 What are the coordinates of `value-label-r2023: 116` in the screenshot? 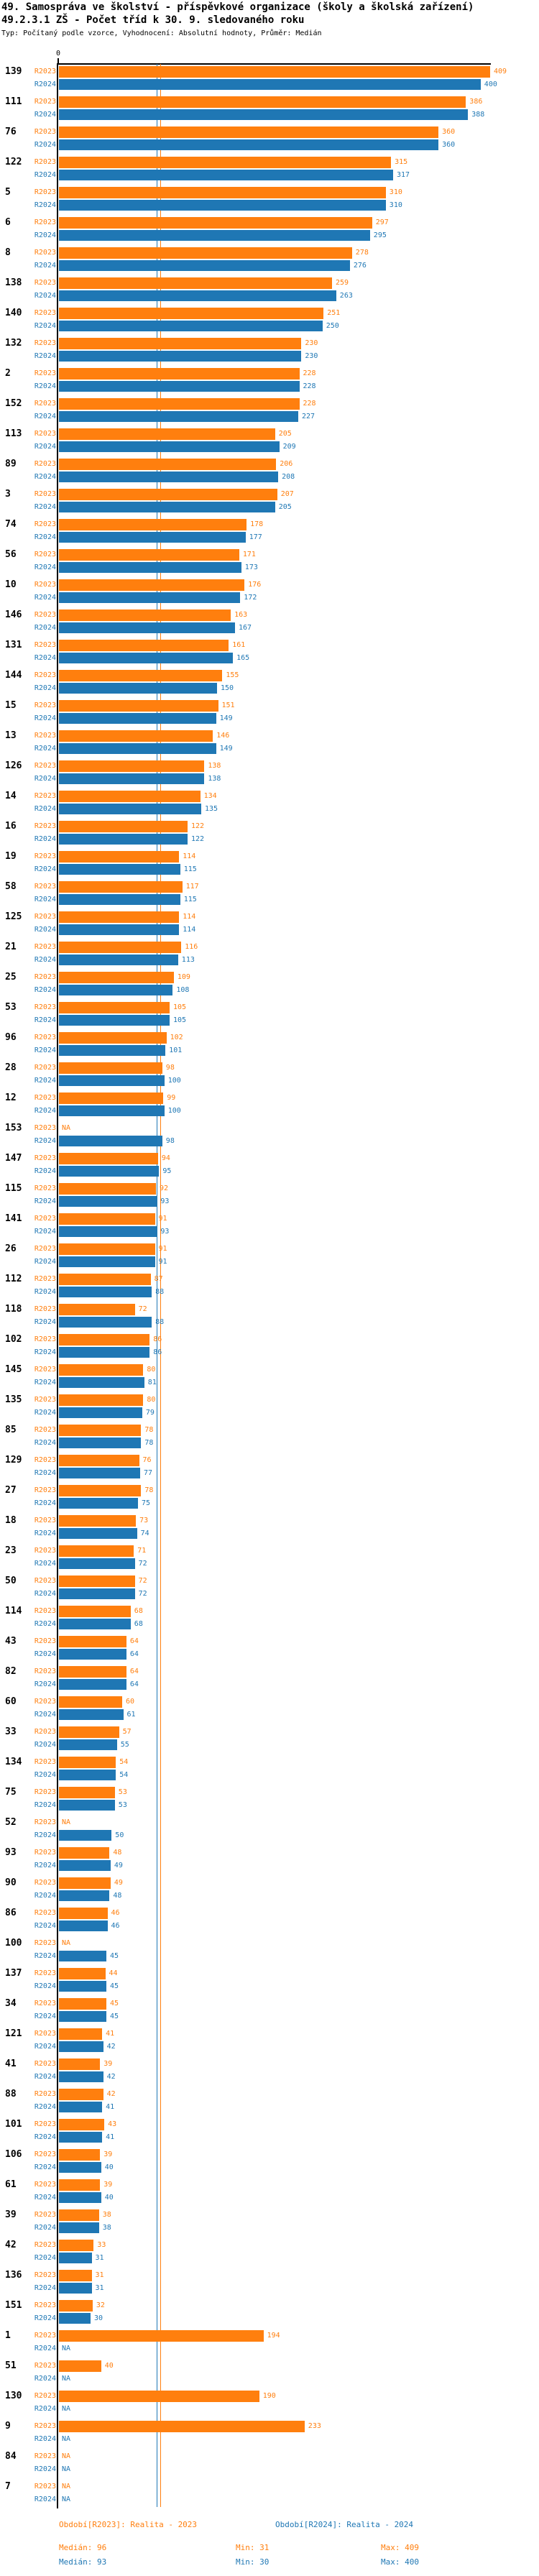 It's located at (191, 947).